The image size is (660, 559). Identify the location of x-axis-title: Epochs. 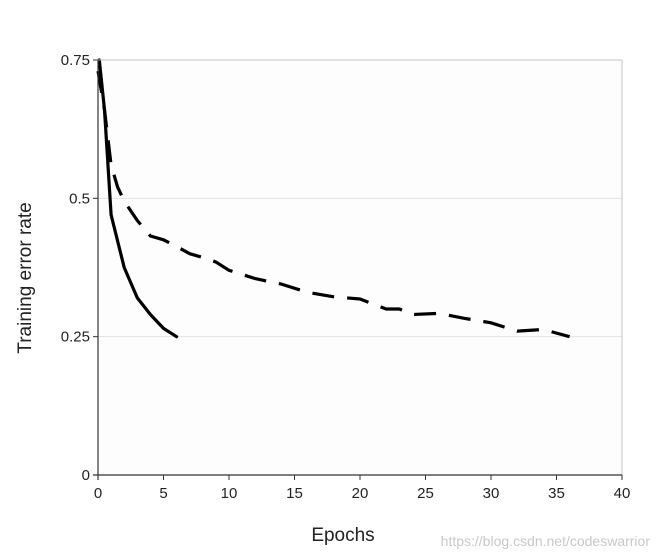
(342, 535).